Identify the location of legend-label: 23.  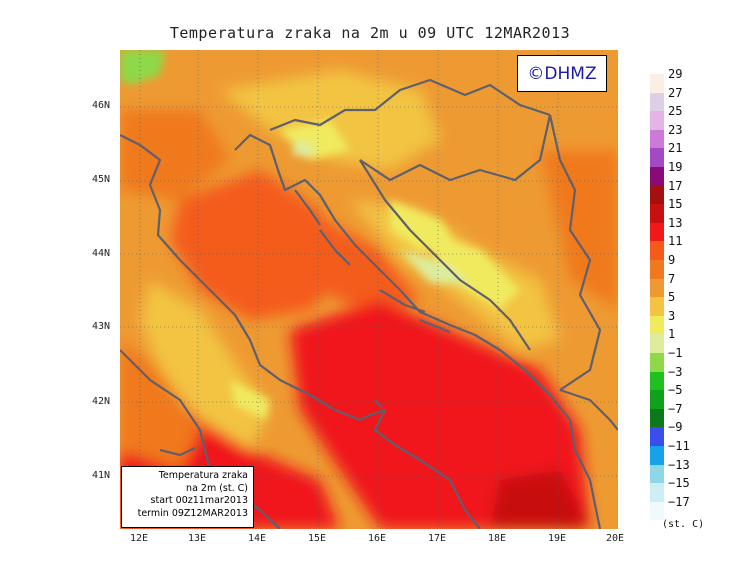
(675, 129).